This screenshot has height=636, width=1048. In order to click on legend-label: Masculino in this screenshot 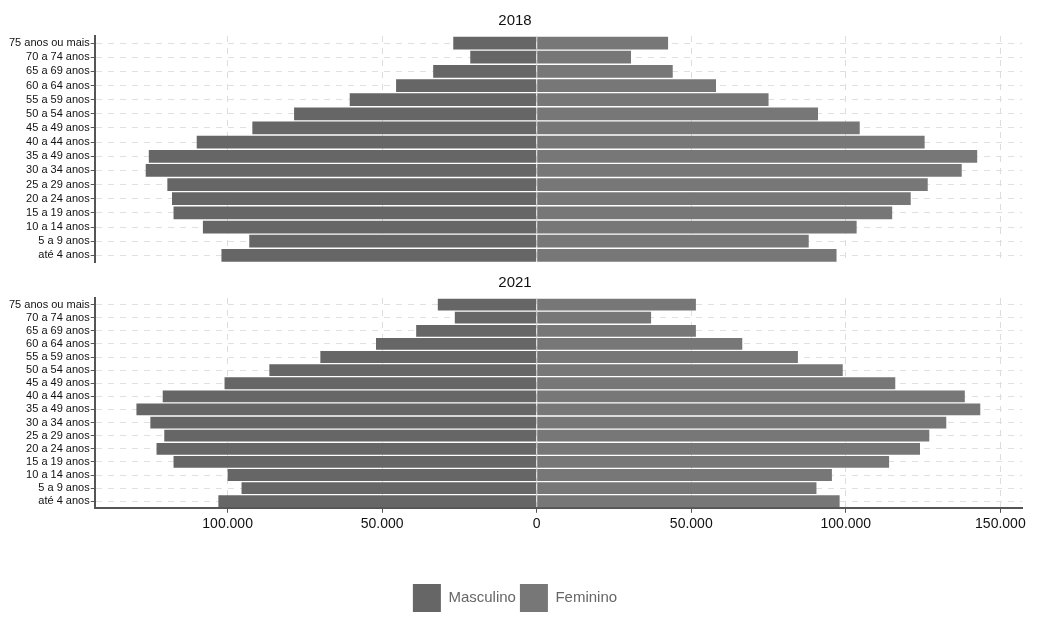, I will do `click(482, 597)`.